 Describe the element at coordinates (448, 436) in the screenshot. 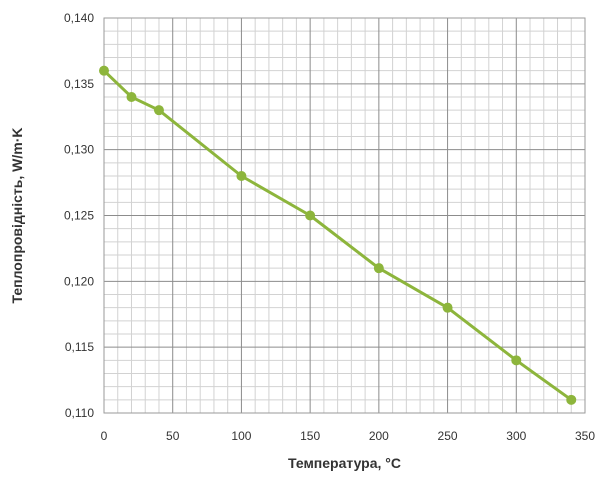

I see `x-tick-label: 250` at that location.